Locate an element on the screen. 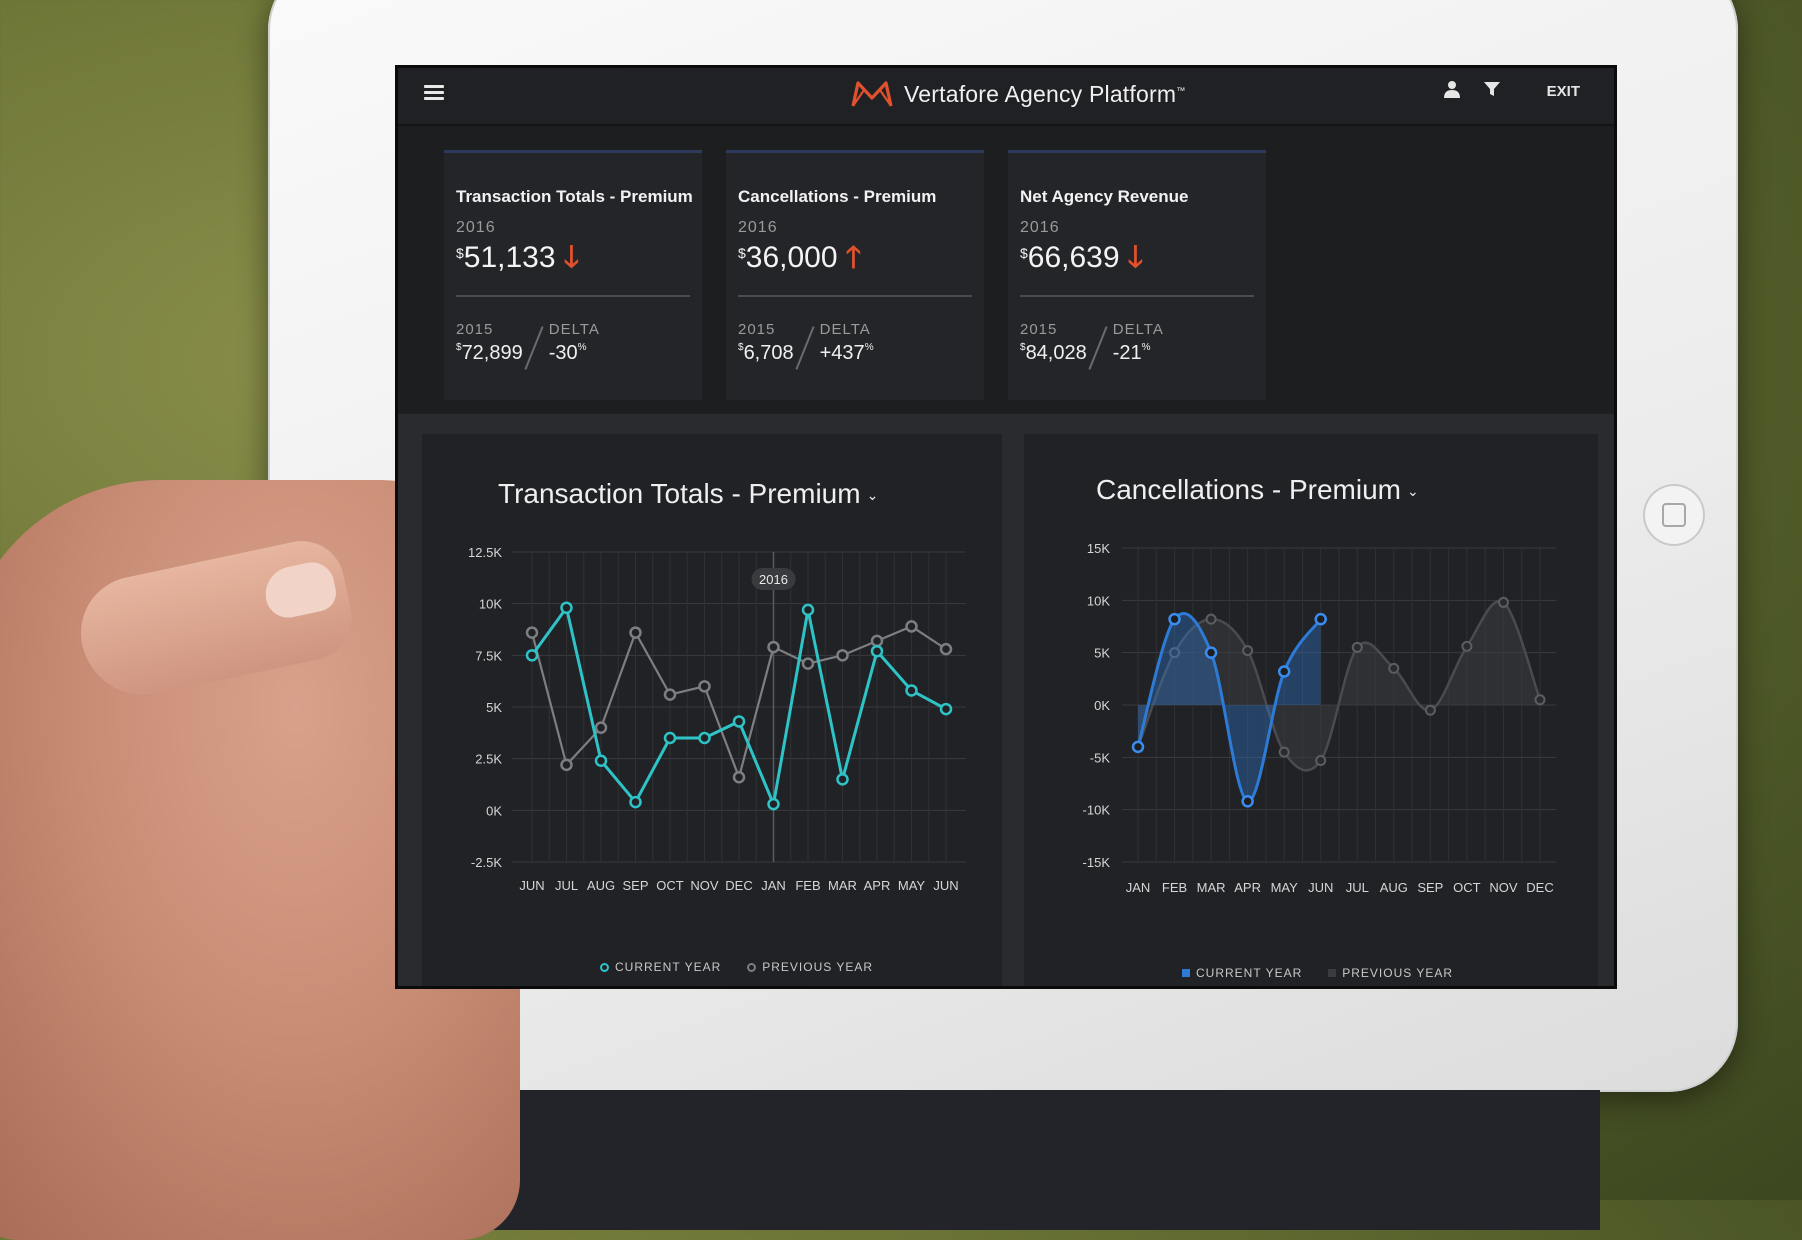 The width and height of the screenshot is (1802, 1240). y-tick-label: 12.5K is located at coordinates (485, 552).